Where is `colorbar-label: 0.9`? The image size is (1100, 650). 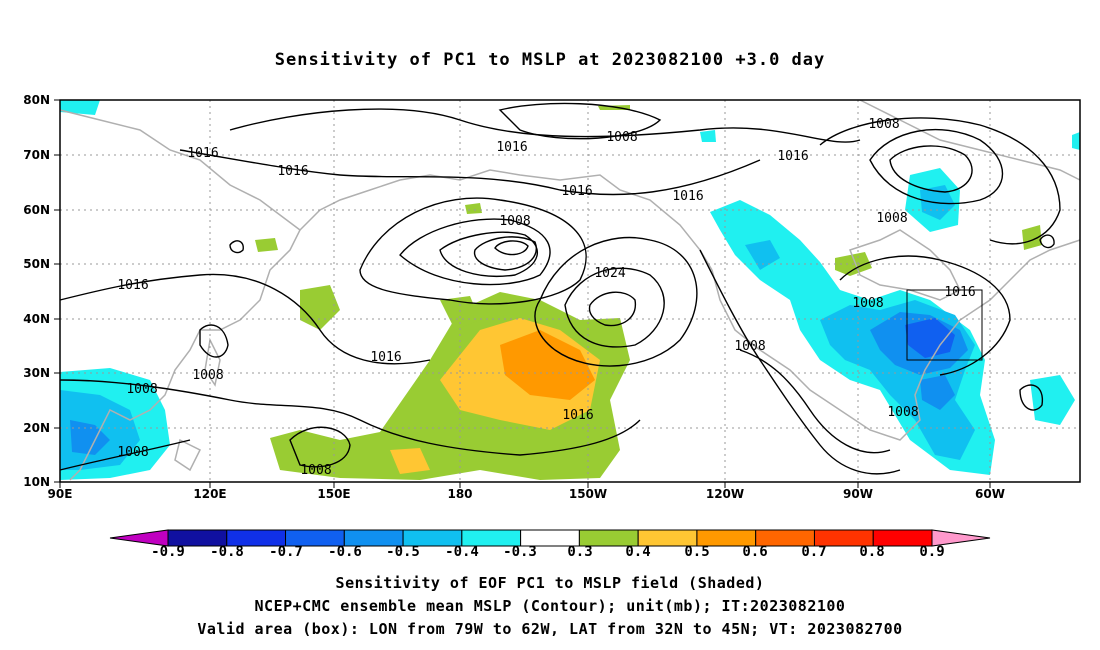 colorbar-label: 0.9 is located at coordinates (931, 552).